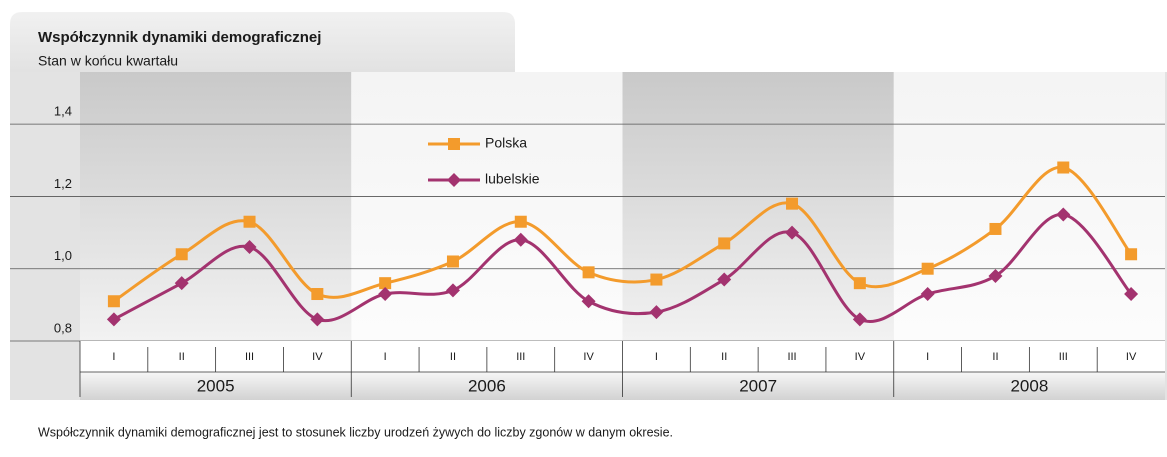 The image size is (1167, 457). Describe the element at coordinates (758, 385) in the screenshot. I see `year-label: 2007` at that location.